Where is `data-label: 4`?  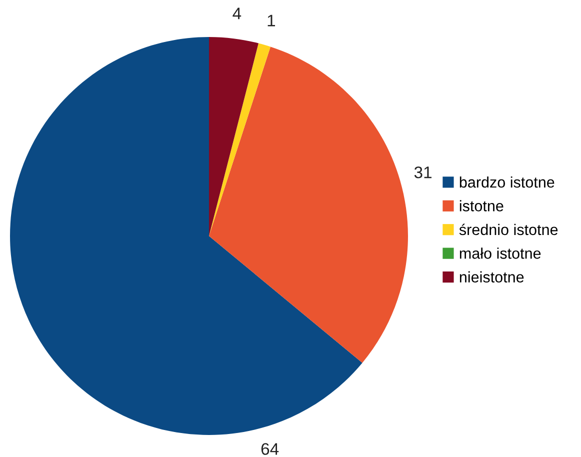 data-label: 4 is located at coordinates (237, 14).